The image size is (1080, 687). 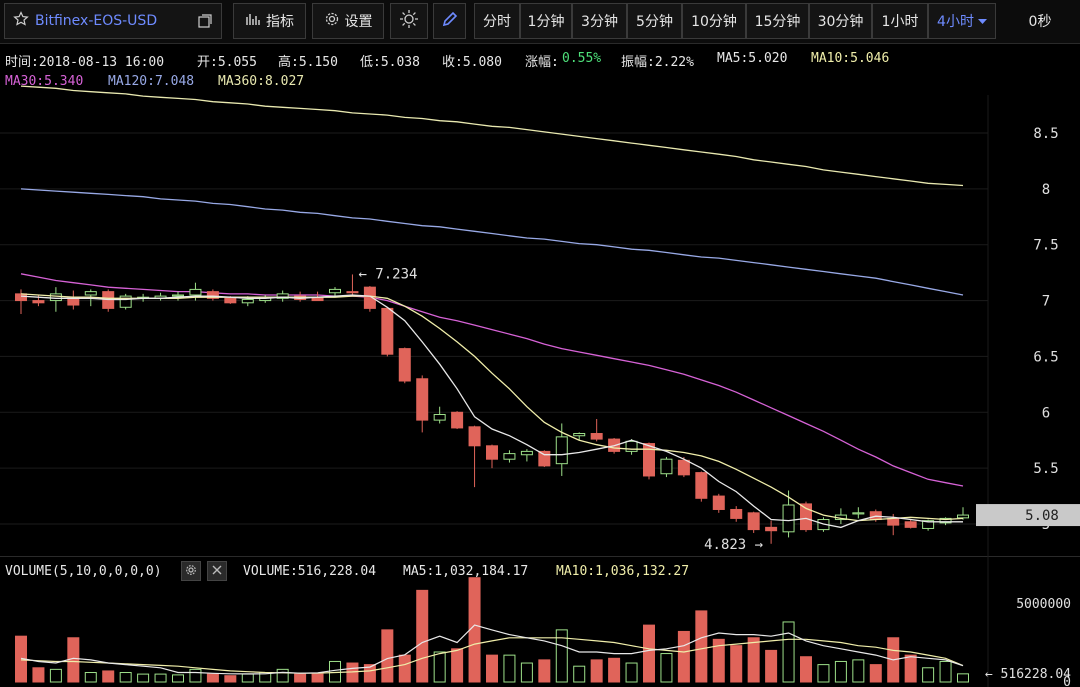 I want to click on gear-icon, so click(x=191, y=571).